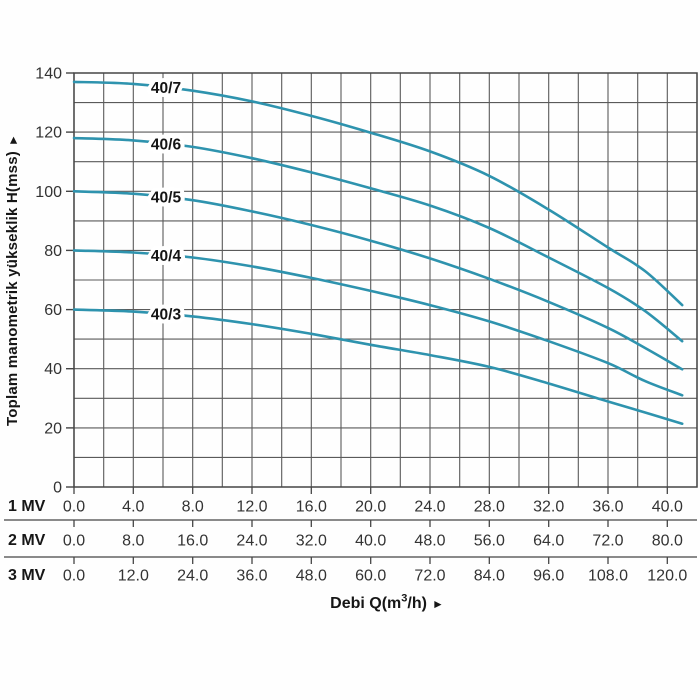 The height and width of the screenshot is (700, 700). What do you see at coordinates (166, 315) in the screenshot?
I see `curve-label-40/3: 40/3` at bounding box center [166, 315].